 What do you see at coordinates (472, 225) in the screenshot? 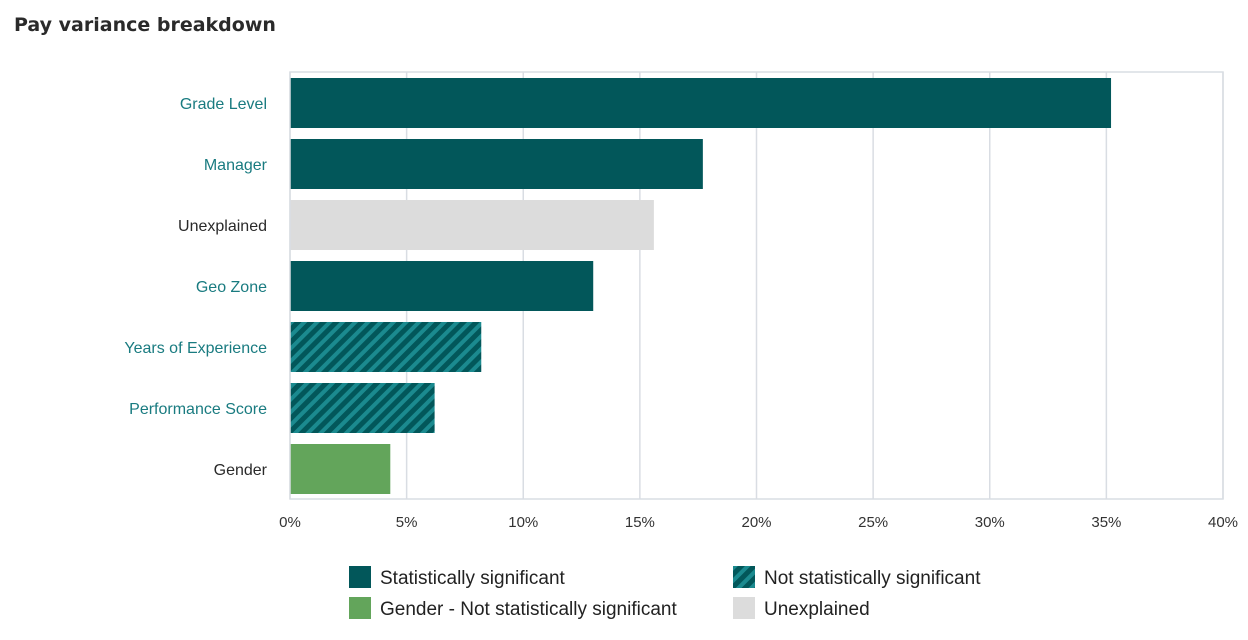
I see `bar-unexplained` at bounding box center [472, 225].